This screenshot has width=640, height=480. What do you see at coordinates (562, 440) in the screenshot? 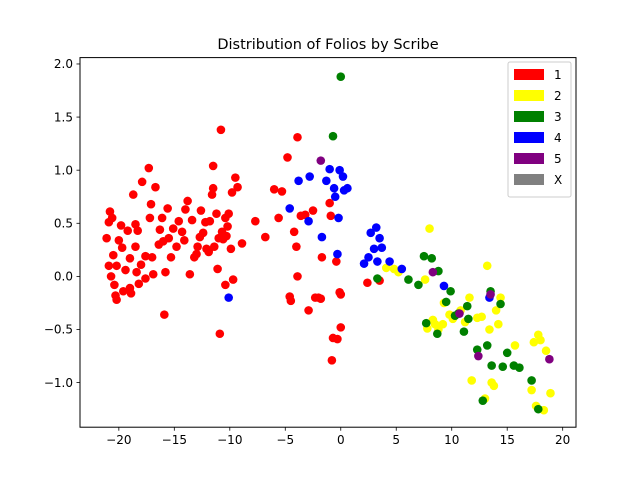
I see `x-tick-label: 20` at bounding box center [562, 440].